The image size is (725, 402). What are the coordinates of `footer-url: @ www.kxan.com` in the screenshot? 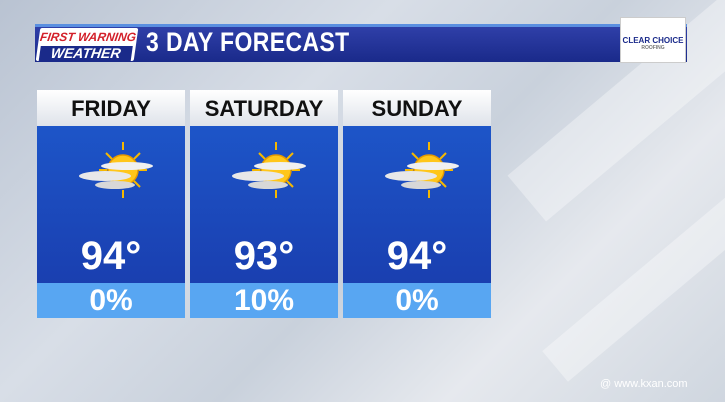 It's located at (644, 384).